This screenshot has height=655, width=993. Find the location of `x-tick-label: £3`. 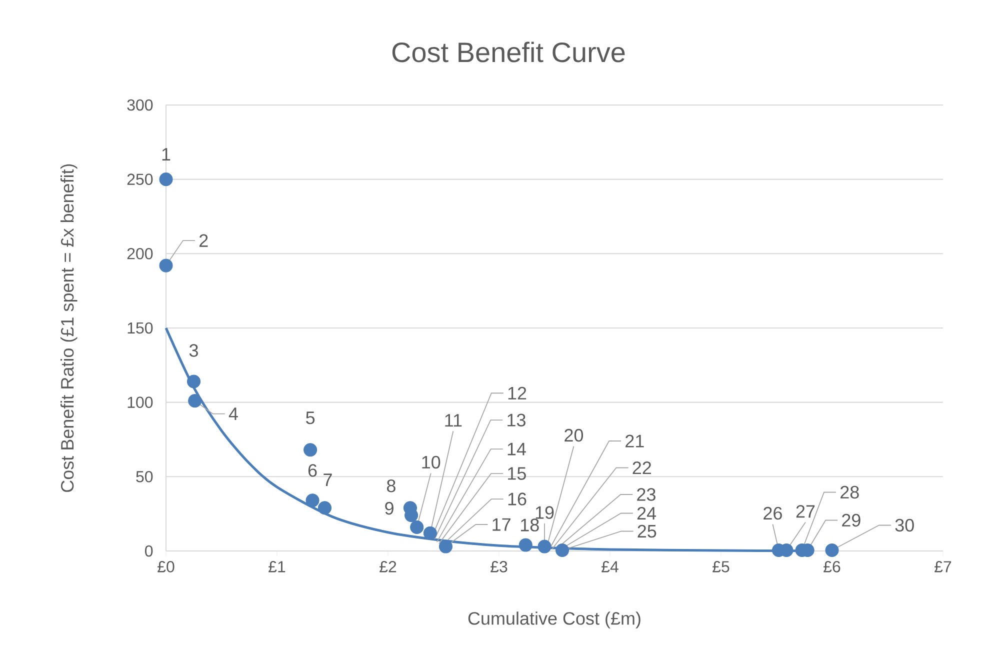

x-tick-label: £3 is located at coordinates (499, 566).